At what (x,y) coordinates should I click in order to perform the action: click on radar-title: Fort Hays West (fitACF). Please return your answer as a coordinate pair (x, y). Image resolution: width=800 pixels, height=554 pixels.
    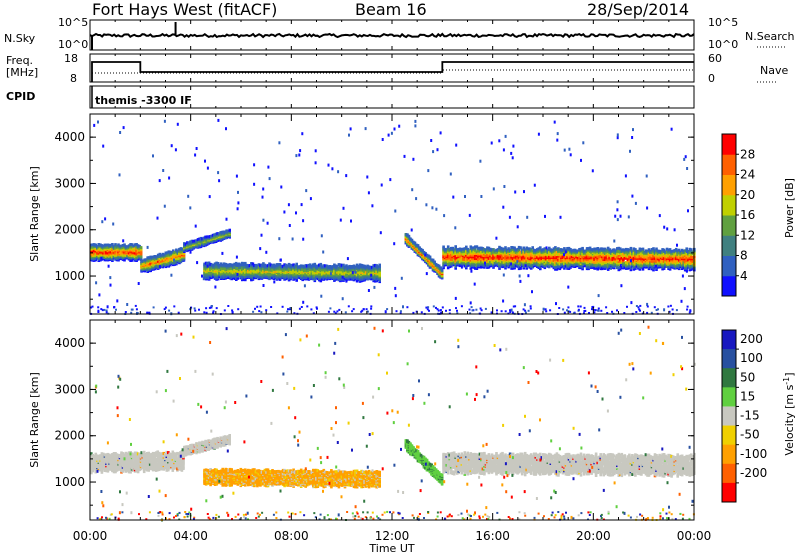
    Looking at the image, I should click on (184, 9).